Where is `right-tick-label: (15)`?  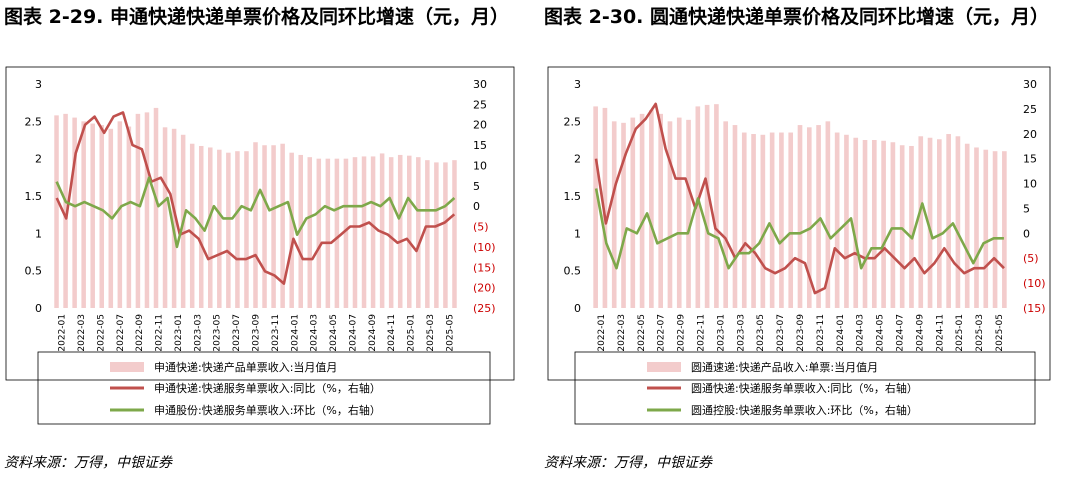
right-tick-label: (15) is located at coordinates (1034, 308).